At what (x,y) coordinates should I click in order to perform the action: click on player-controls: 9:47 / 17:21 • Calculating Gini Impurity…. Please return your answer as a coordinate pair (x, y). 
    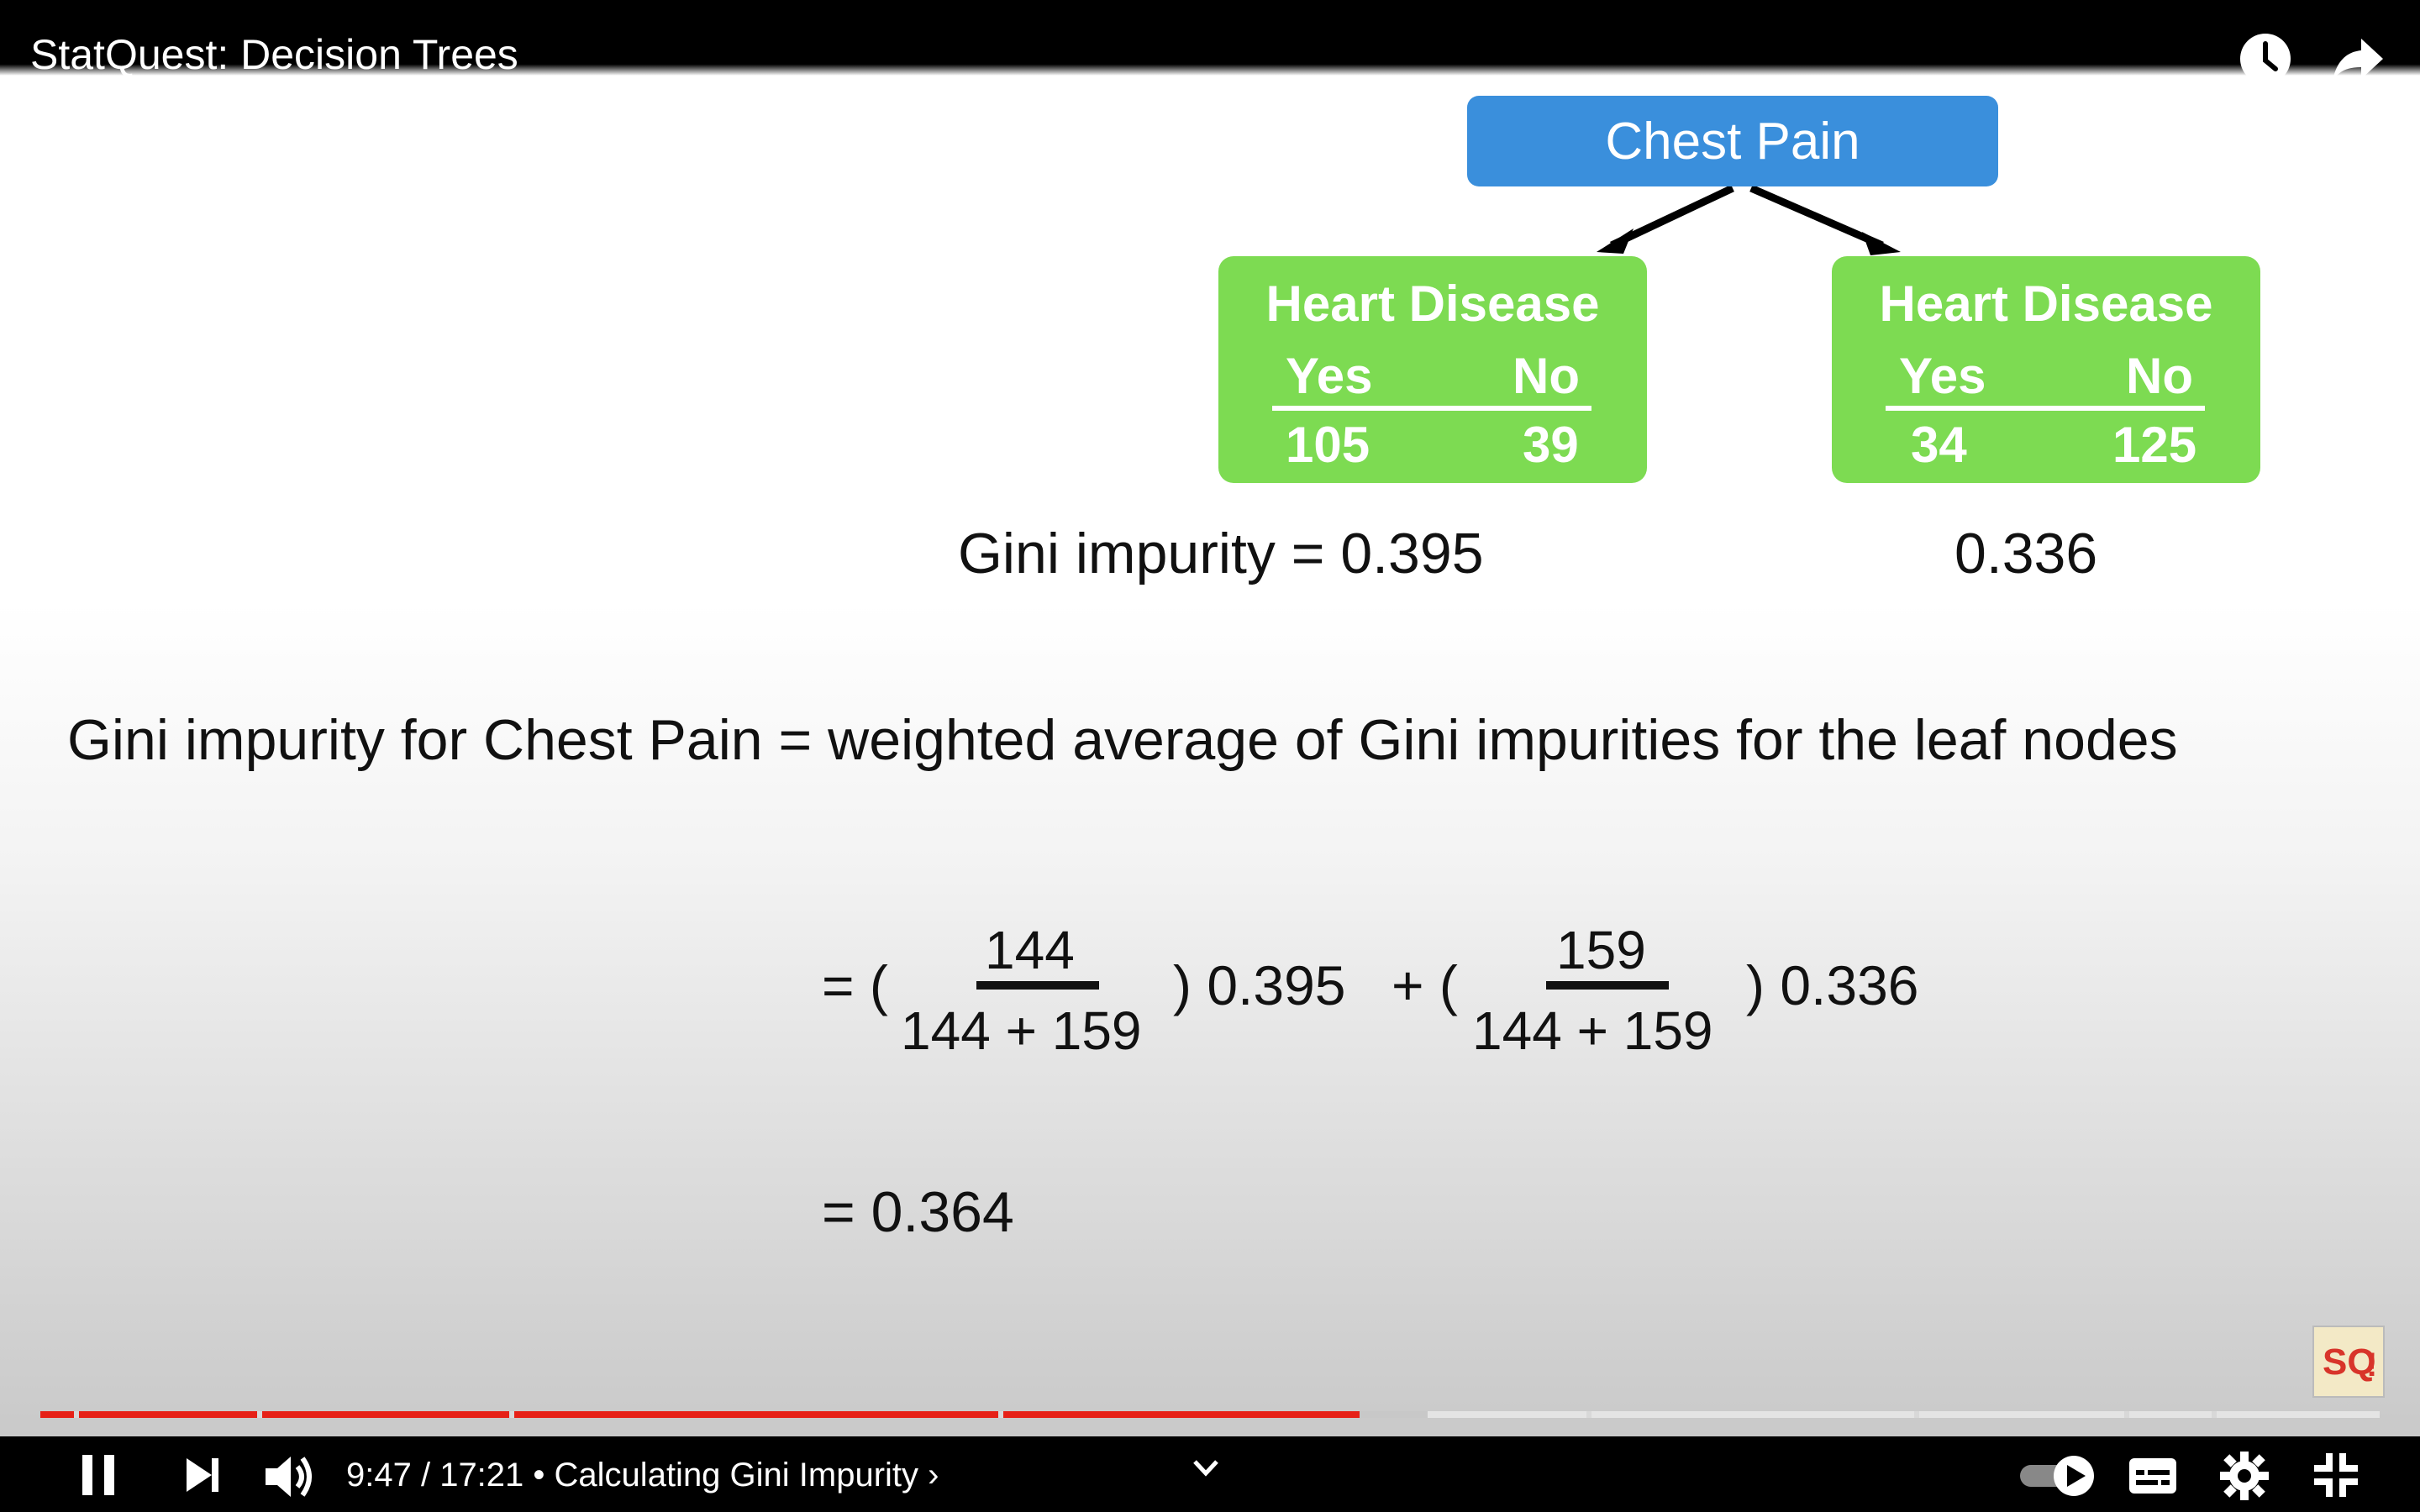
    Looking at the image, I should click on (1210, 1474).